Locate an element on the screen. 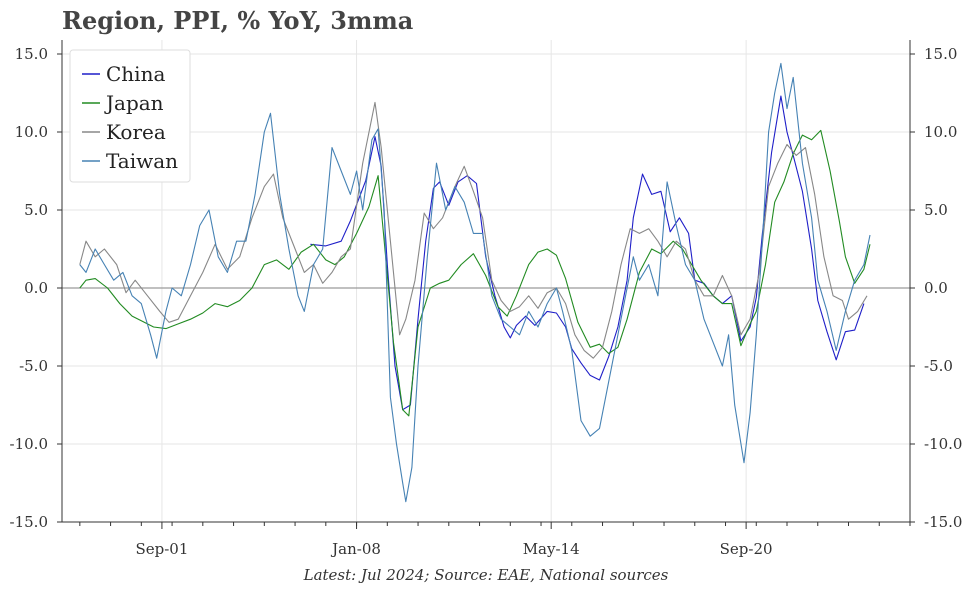 The height and width of the screenshot is (589, 972). legend-label-taiwan: Taiwan is located at coordinates (142, 161).